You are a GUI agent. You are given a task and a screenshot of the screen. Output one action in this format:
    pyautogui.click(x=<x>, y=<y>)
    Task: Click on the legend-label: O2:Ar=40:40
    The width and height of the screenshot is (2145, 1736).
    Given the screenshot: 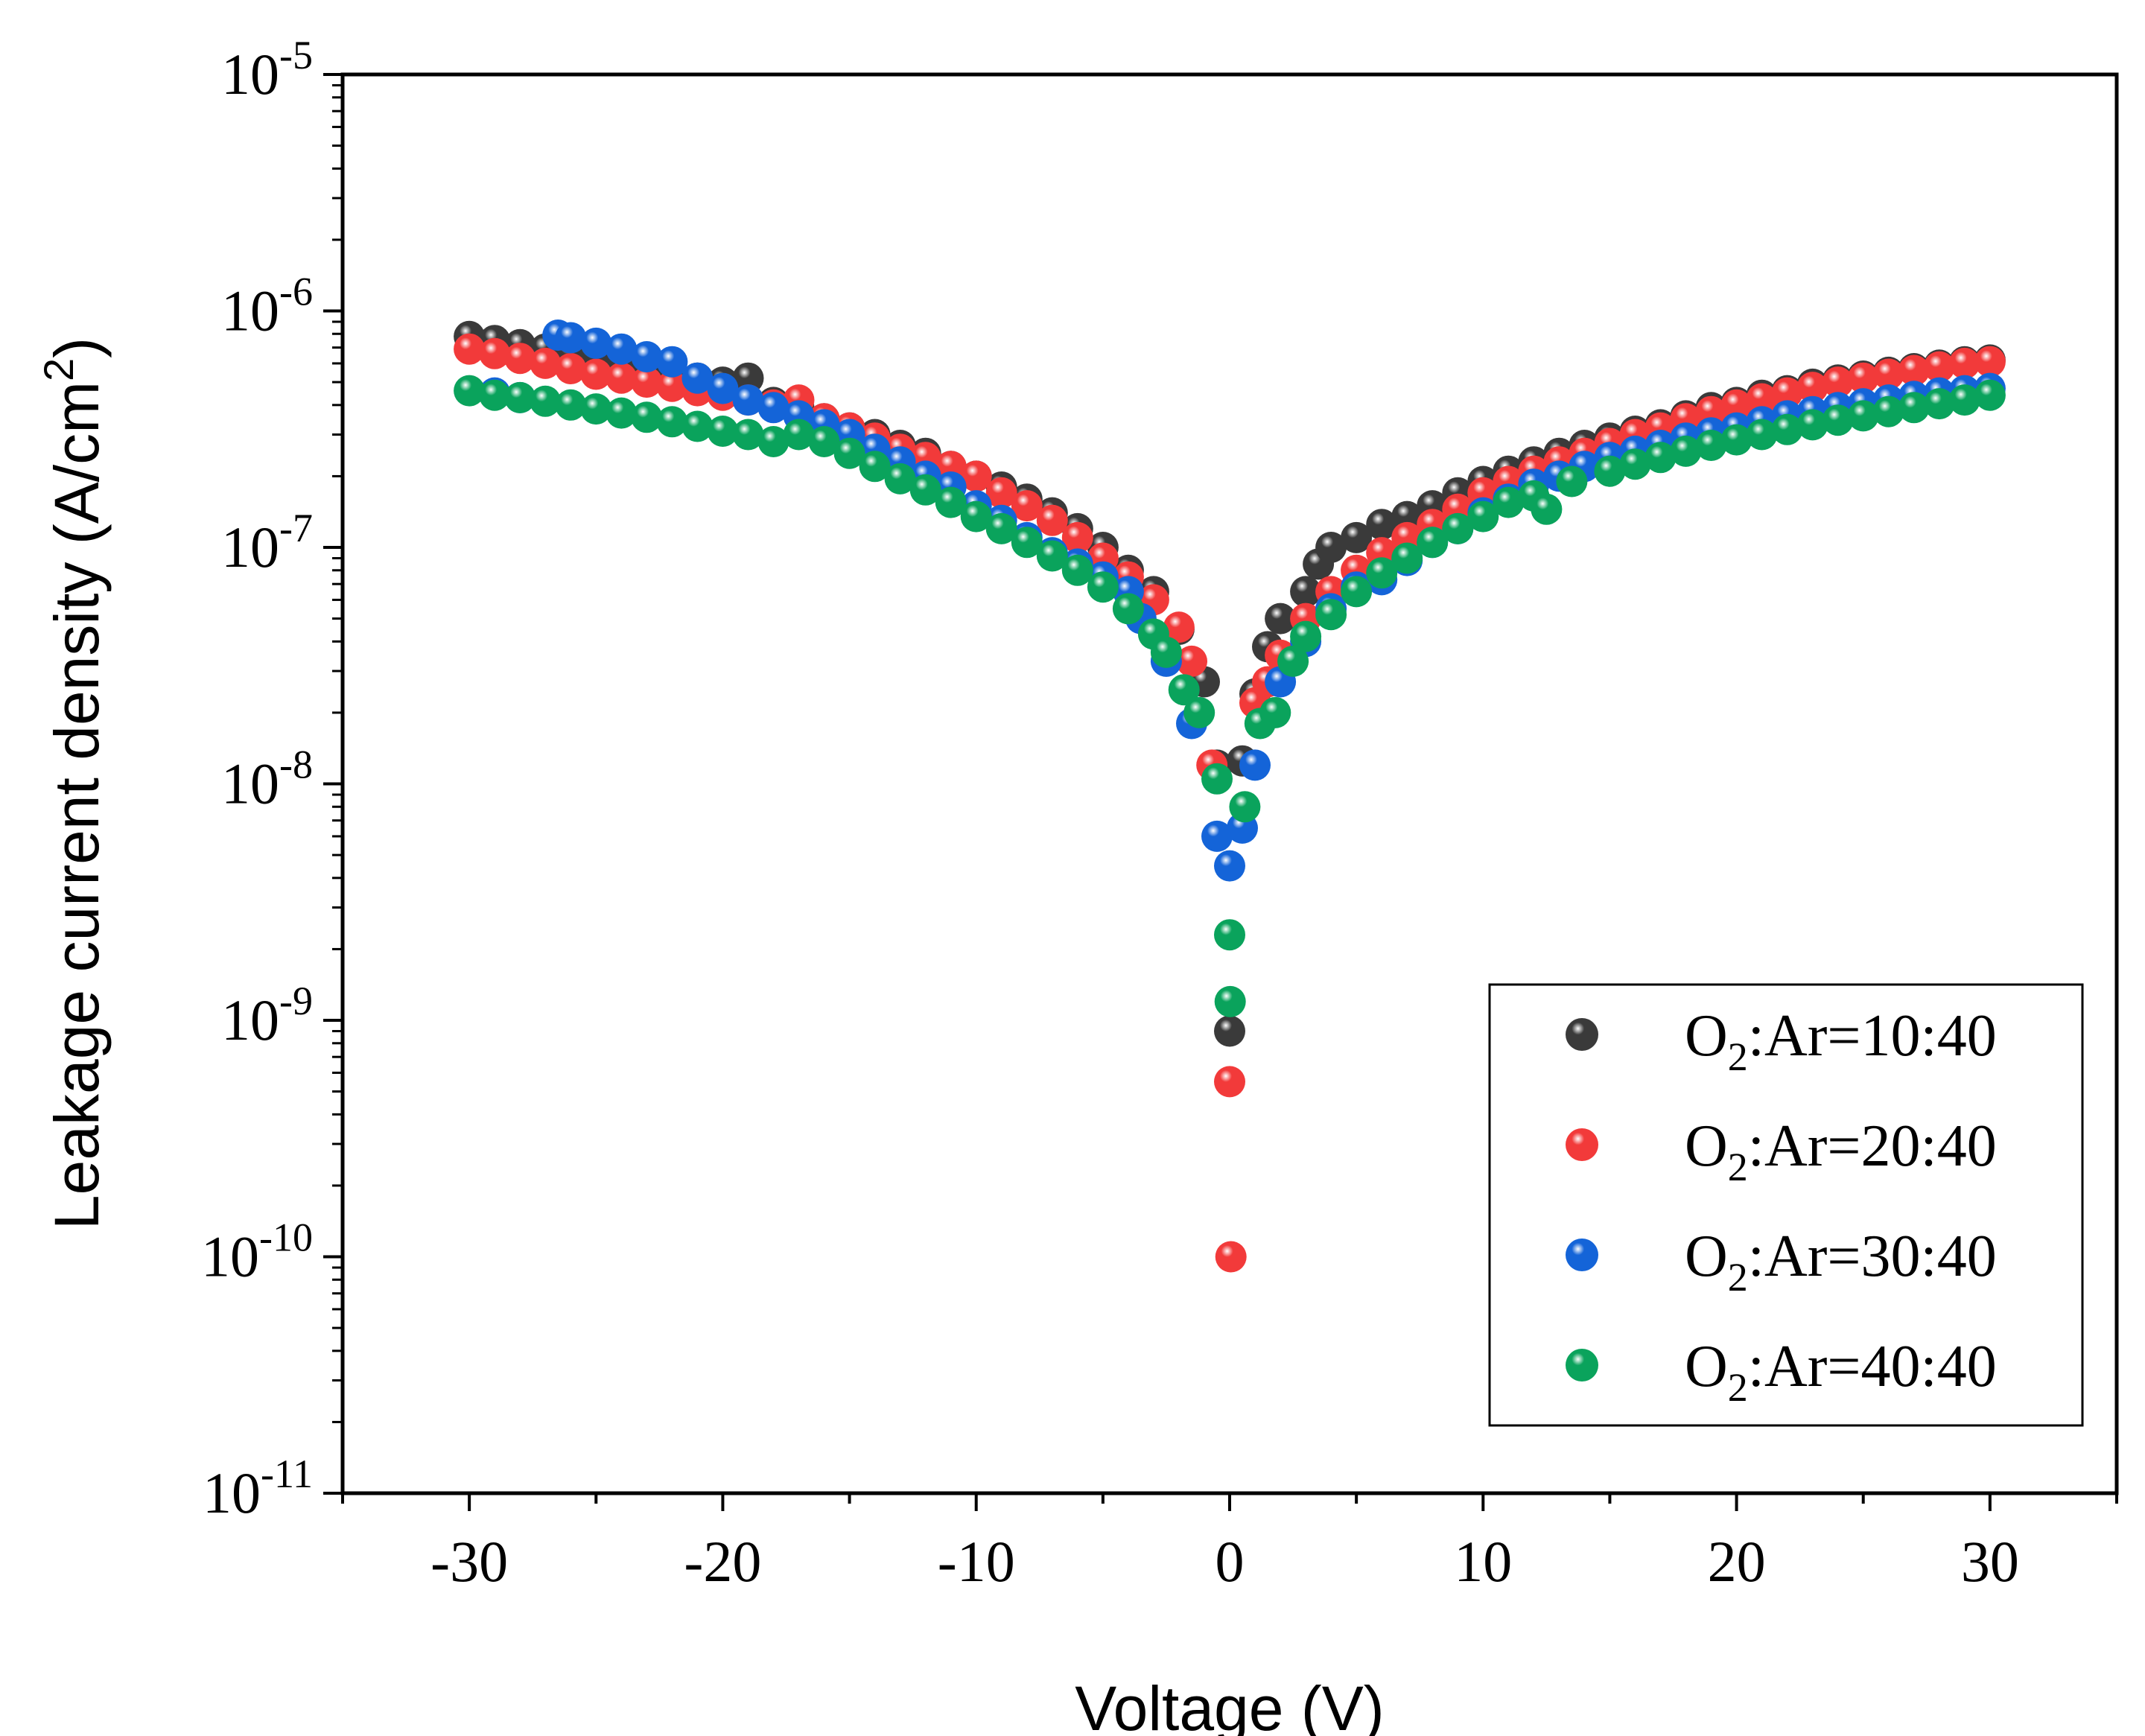 What is the action you would take?
    pyautogui.click(x=1841, y=1372)
    